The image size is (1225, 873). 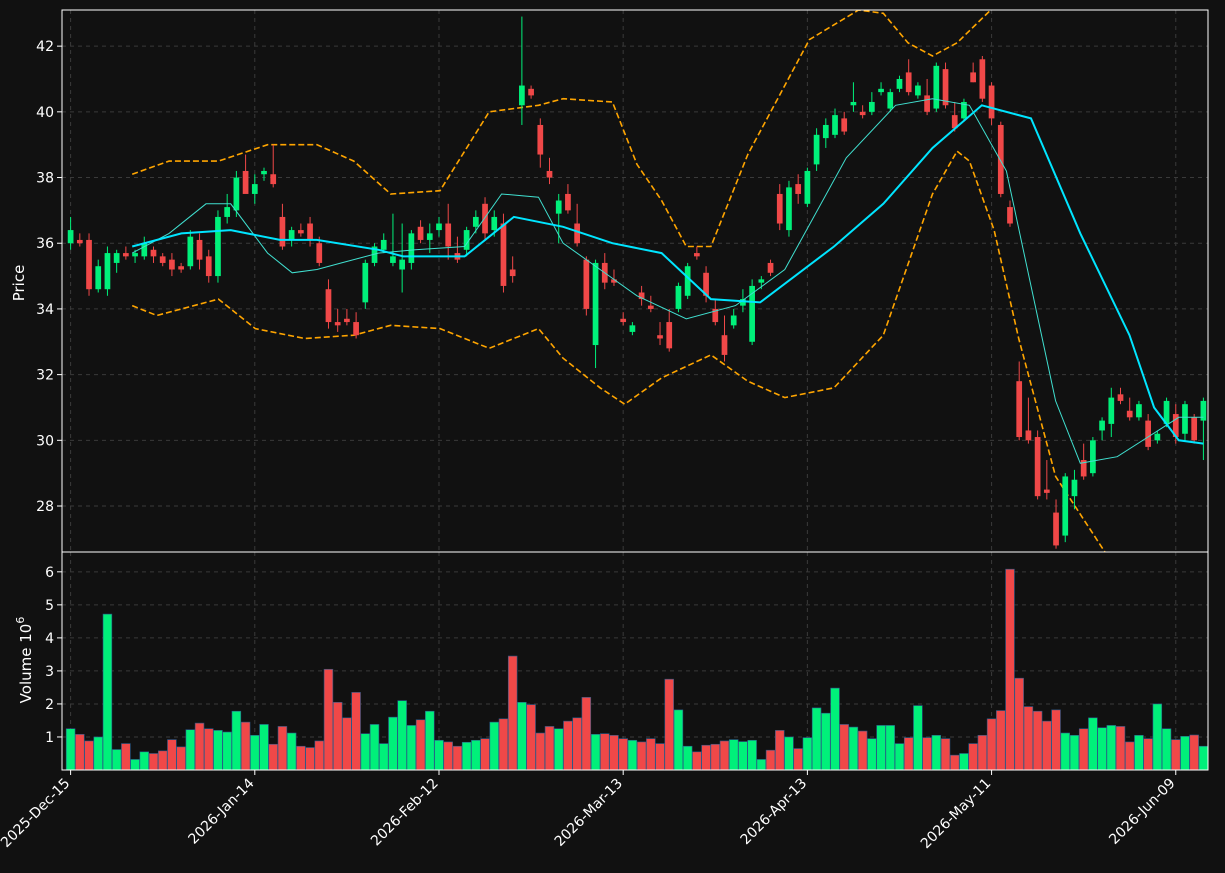 I want to click on volume-axis-title: Volume 106, so click(x=24, y=660).